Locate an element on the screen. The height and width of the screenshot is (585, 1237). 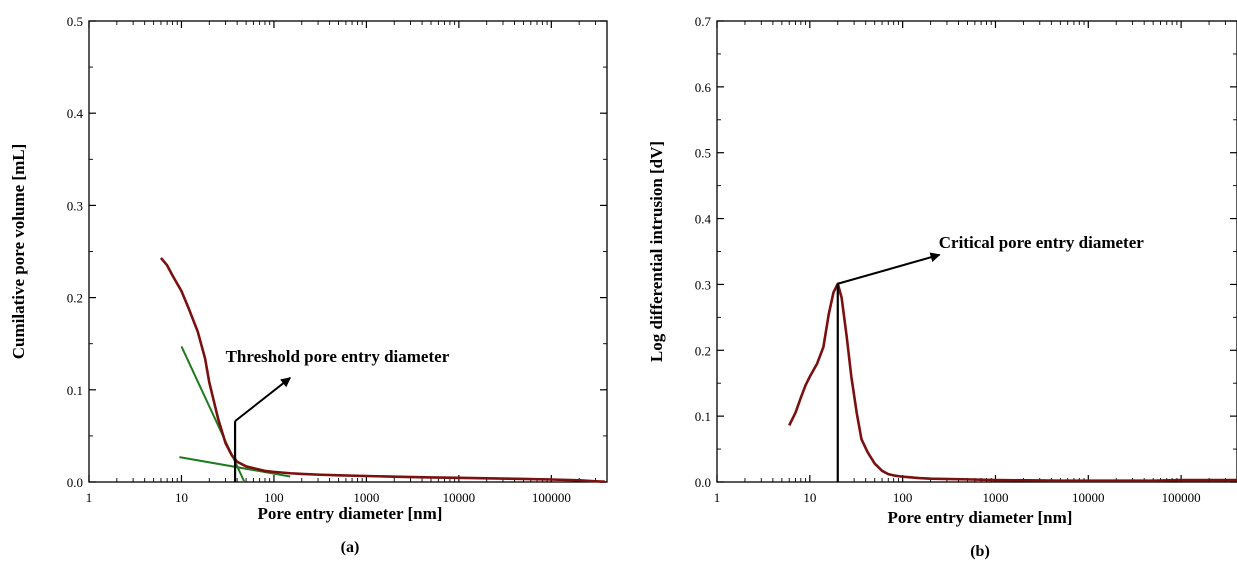
y-tick-label: 0.6 is located at coordinates (703, 87).